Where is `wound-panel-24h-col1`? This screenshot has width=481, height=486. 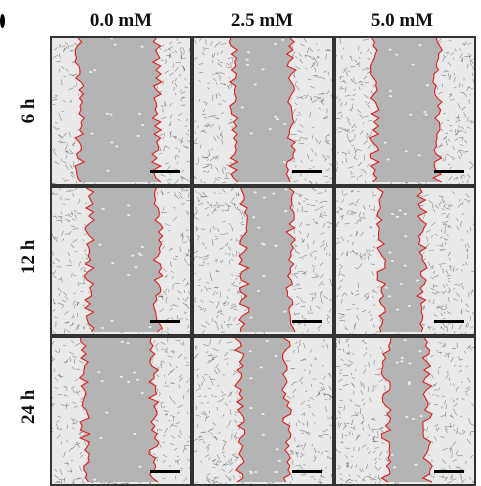 wound-panel-24h-col1 is located at coordinates (263, 411).